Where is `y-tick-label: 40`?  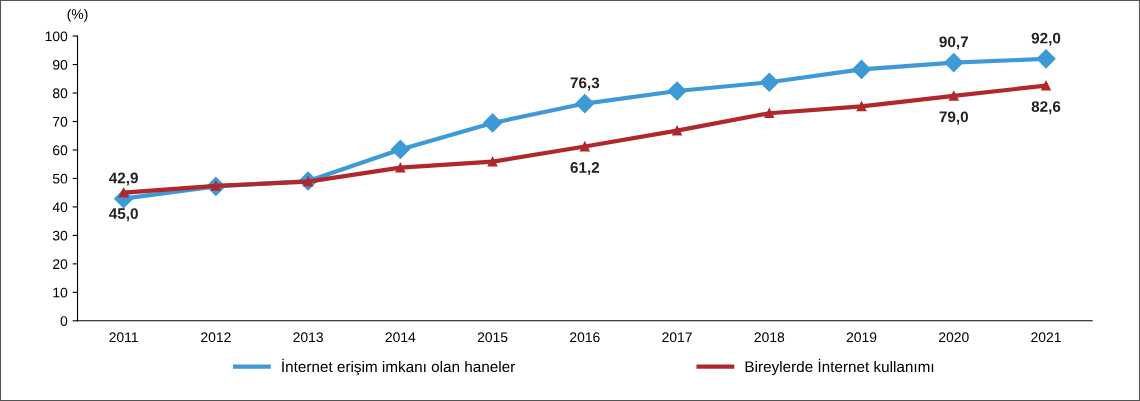 y-tick-label: 40 is located at coordinates (60, 207).